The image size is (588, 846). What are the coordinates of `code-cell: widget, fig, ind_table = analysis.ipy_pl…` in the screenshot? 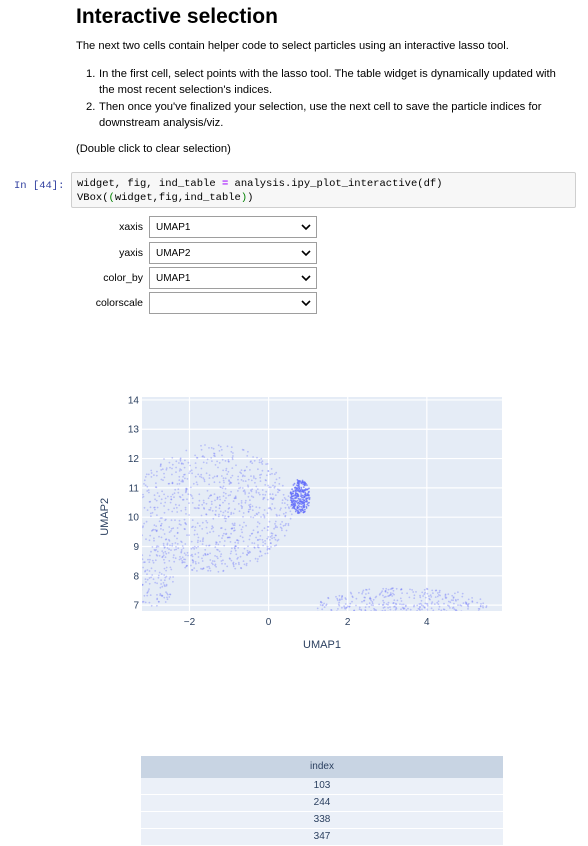 It's located at (323, 190).